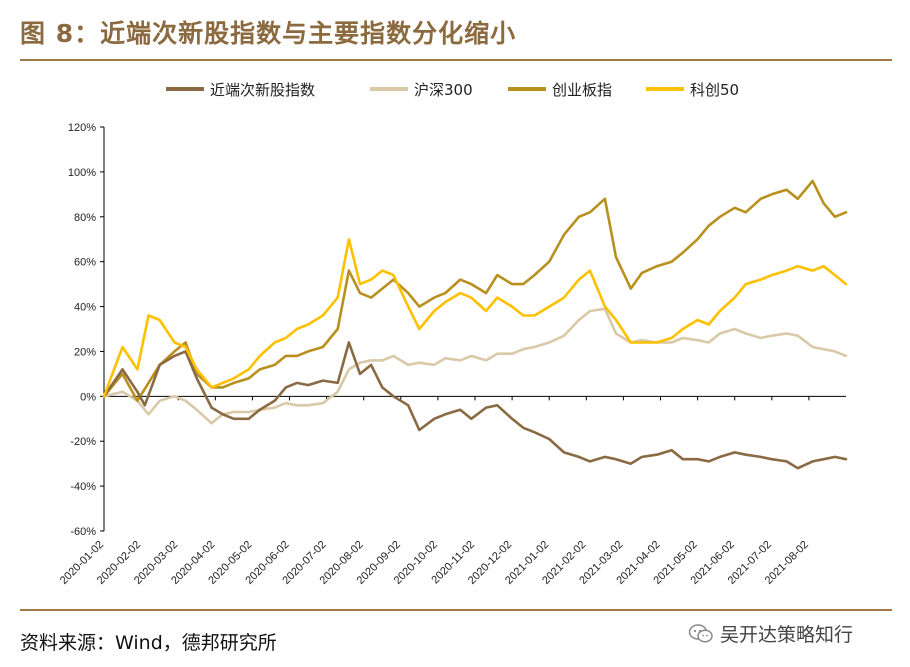  I want to click on legend-item-star50: 科创50, so click(692, 89).